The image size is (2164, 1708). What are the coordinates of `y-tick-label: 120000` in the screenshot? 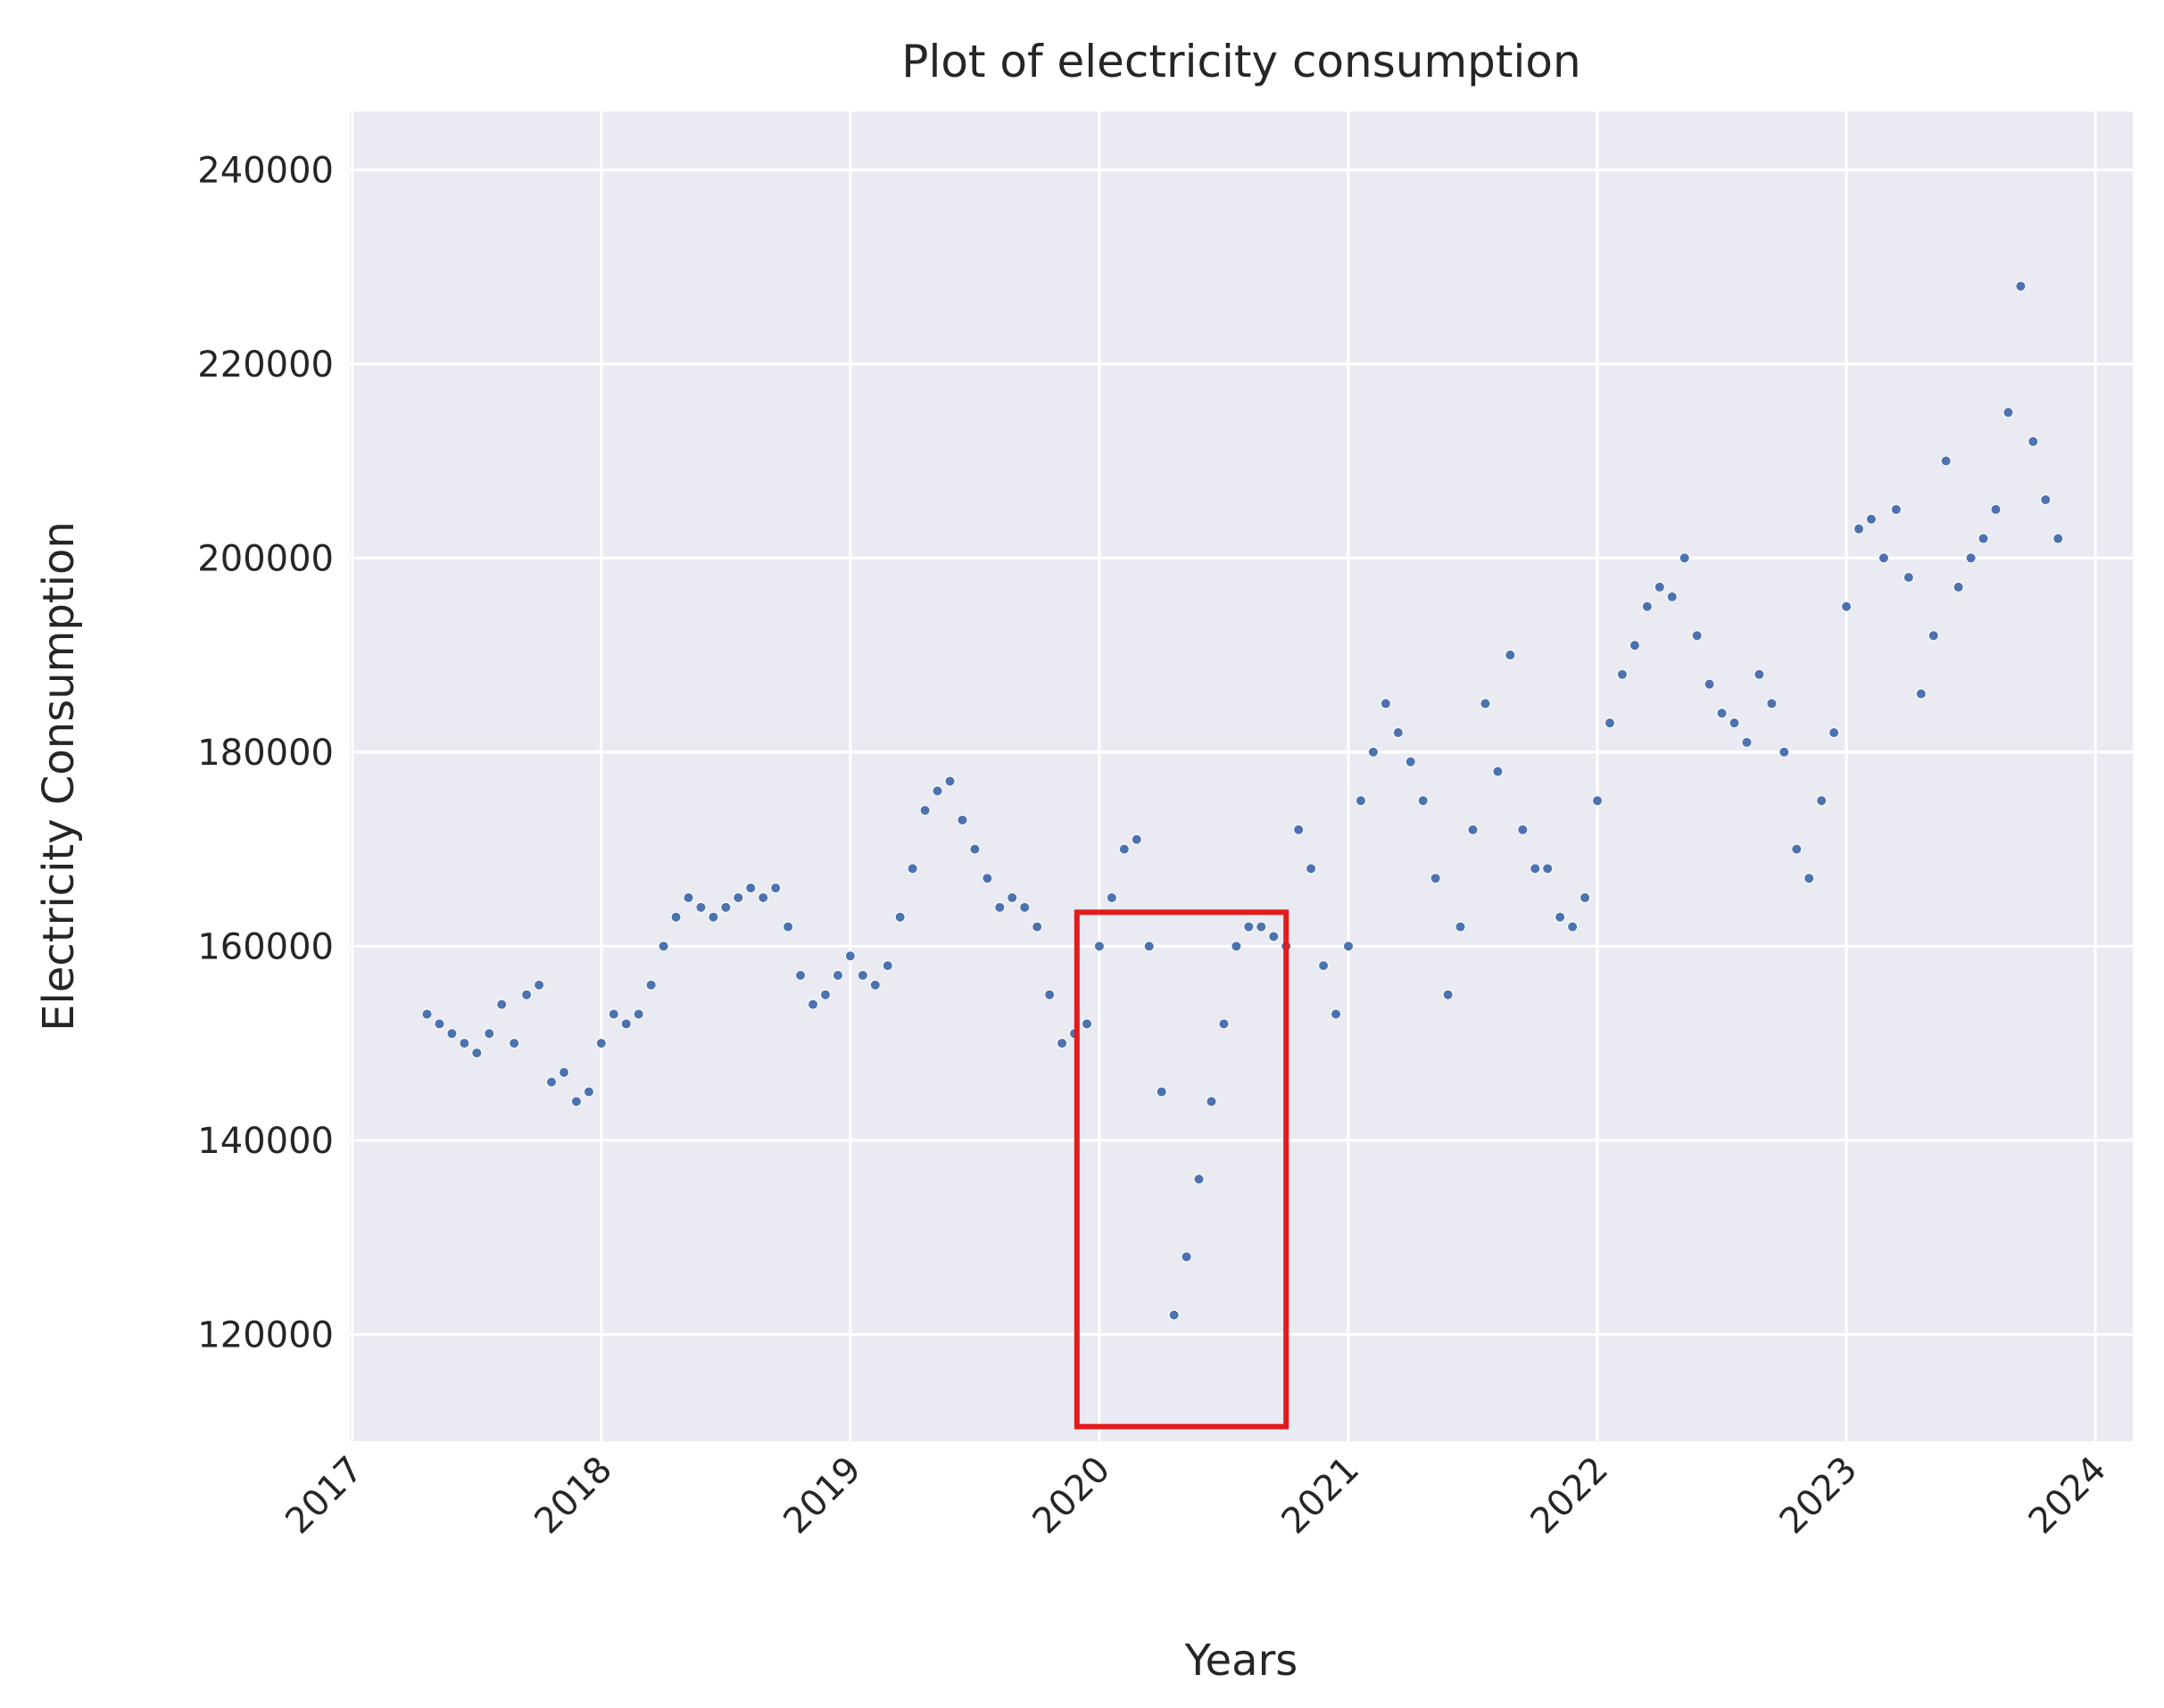 It's located at (265, 1335).